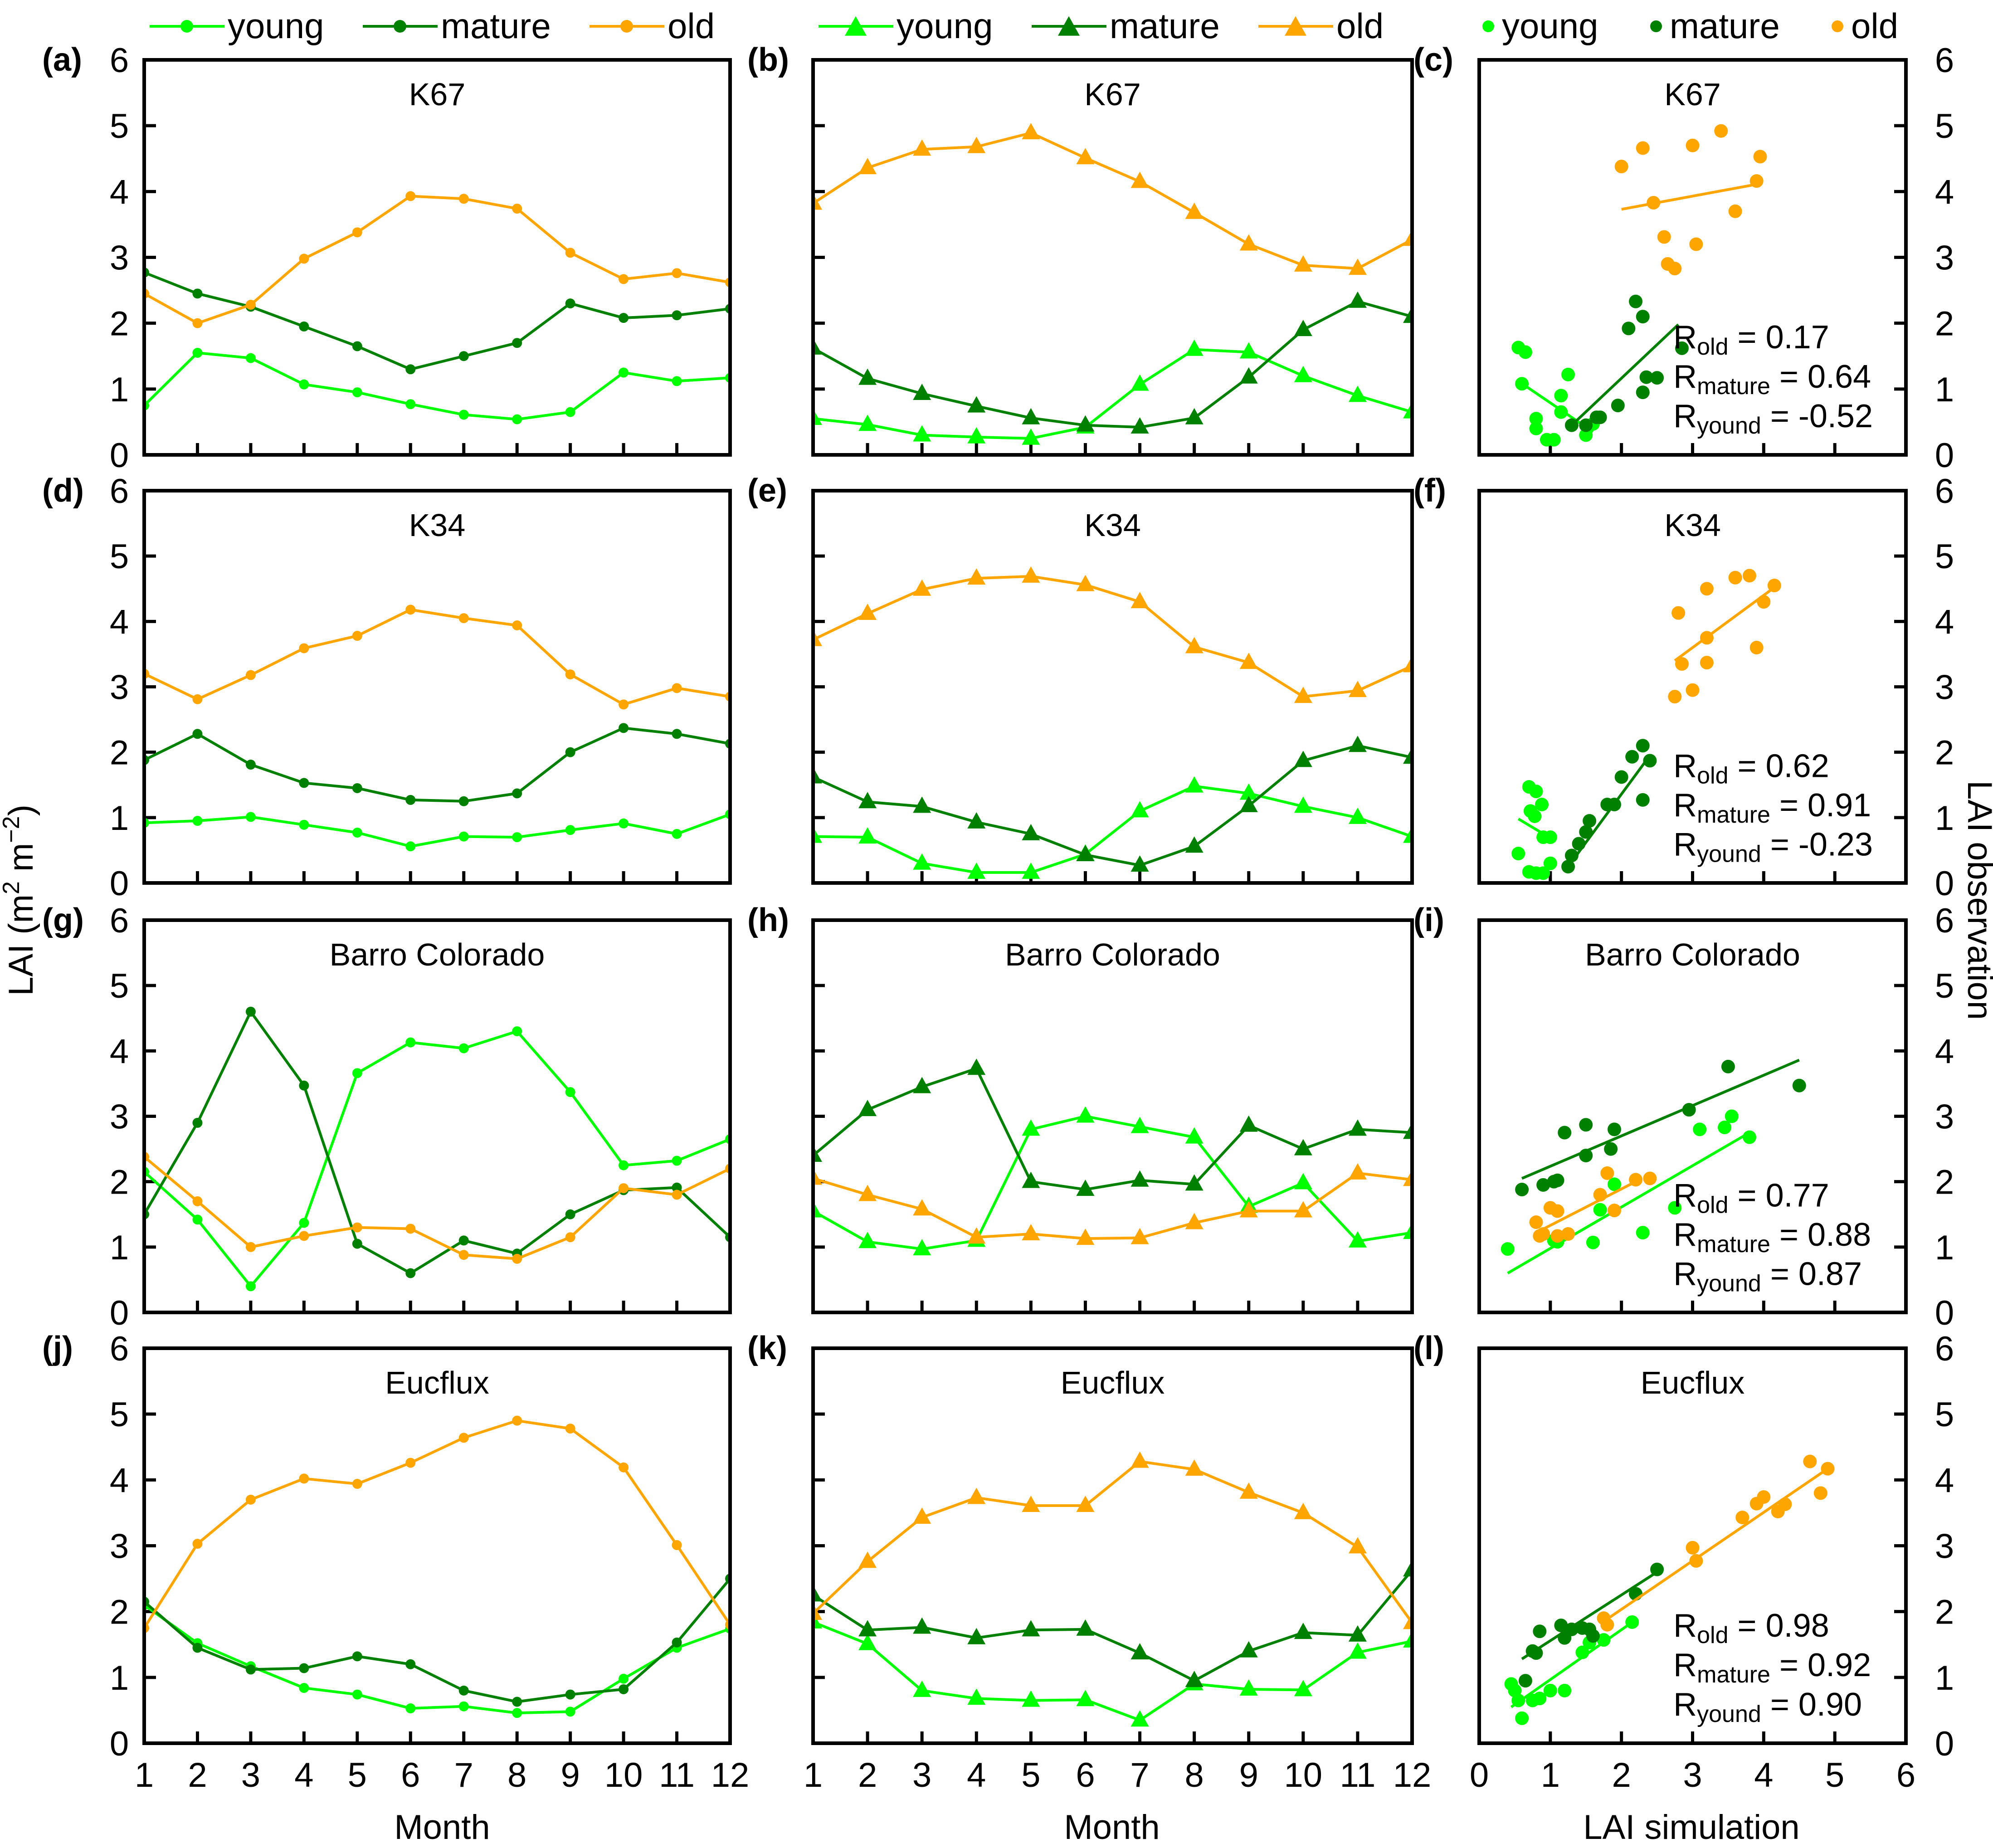 Image resolution: width=1993 pixels, height=1848 pixels. I want to click on fit-line-young, so click(1532, 827).